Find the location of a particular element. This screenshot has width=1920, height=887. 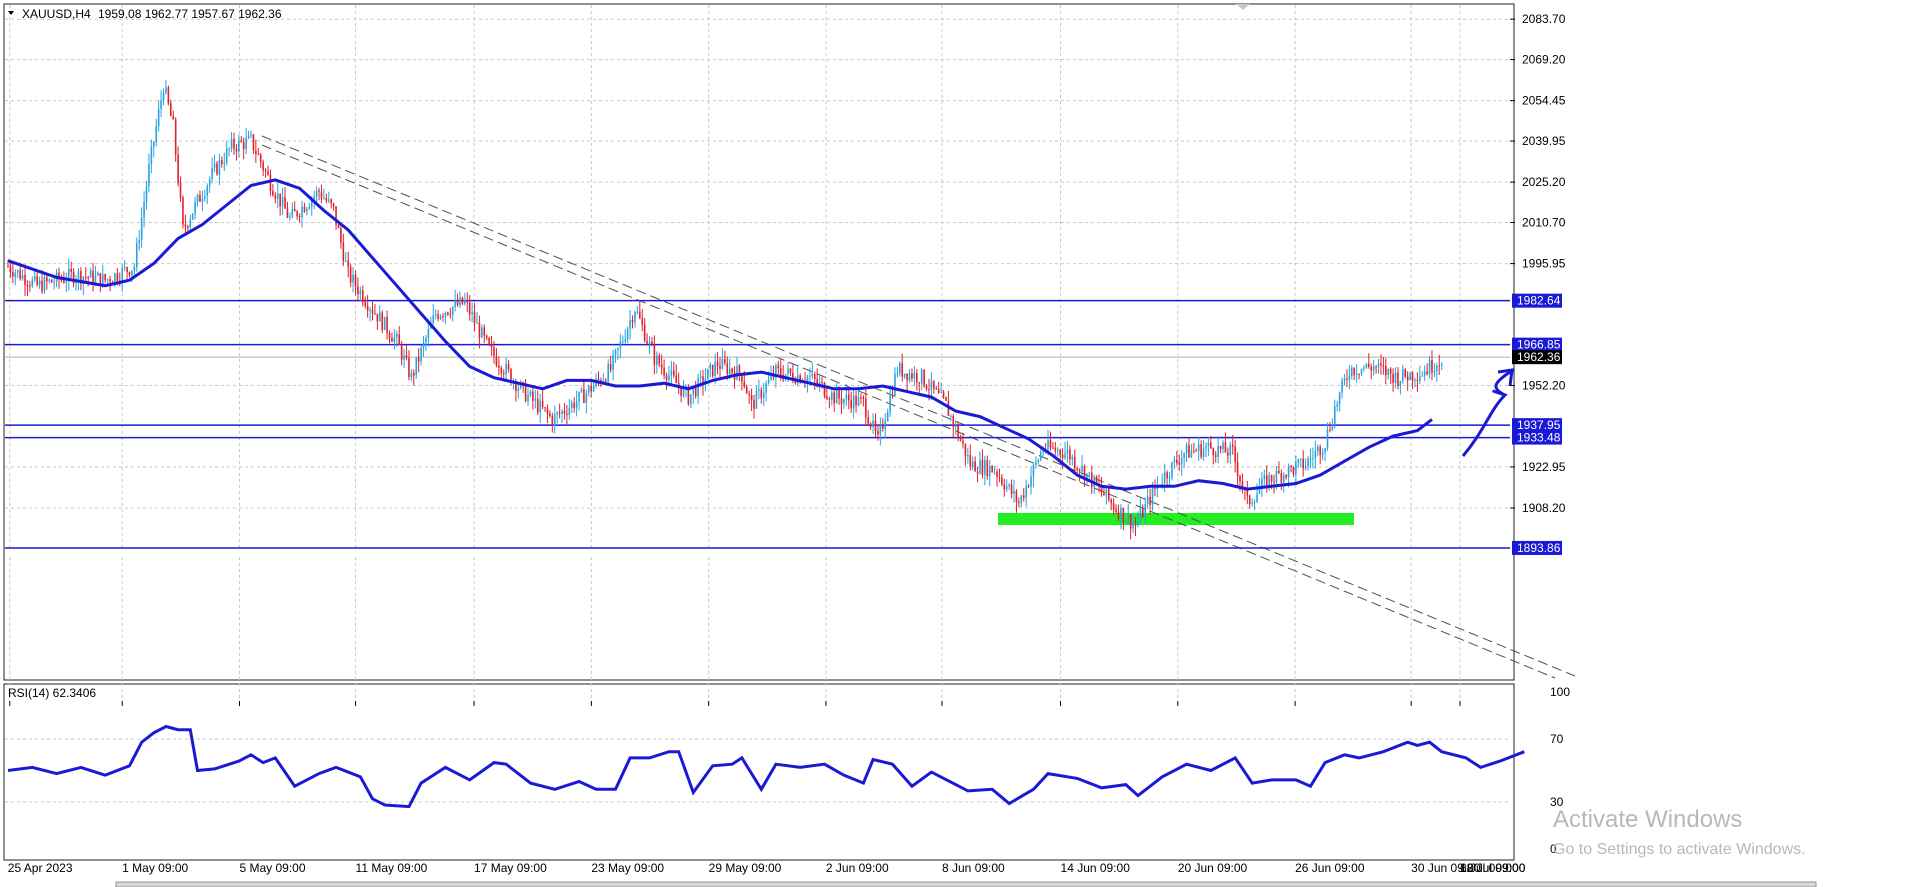

price-tick-label: 1922.95 is located at coordinates (1544, 467).